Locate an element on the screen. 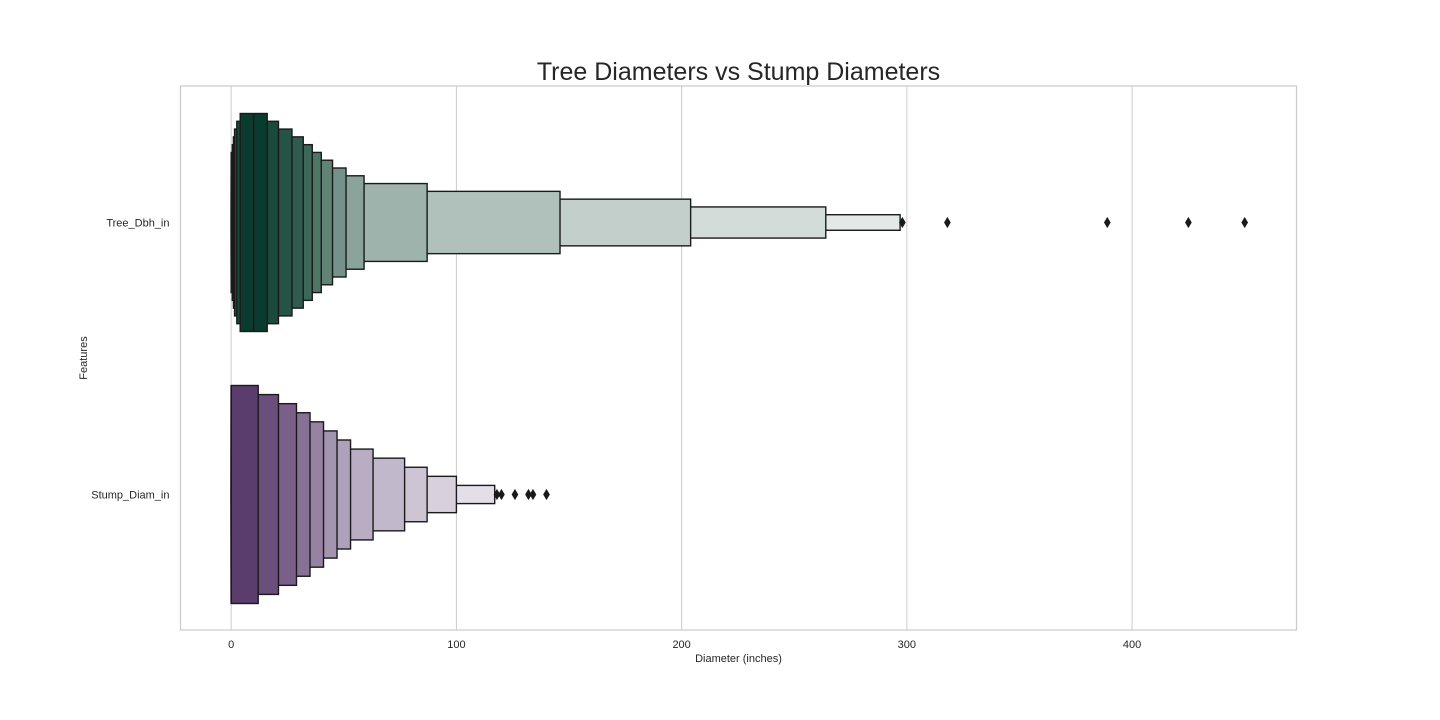 The image size is (1440, 720). x-axis-label: Diameter (inches) is located at coordinates (738, 659).